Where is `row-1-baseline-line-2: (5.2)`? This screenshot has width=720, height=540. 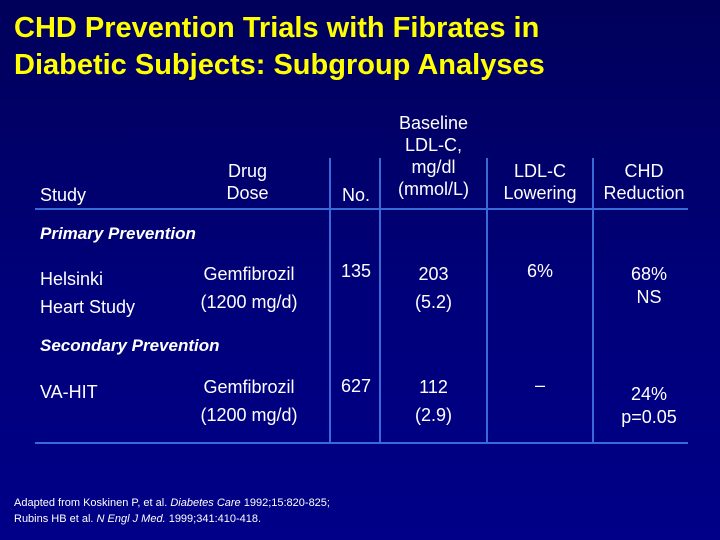 row-1-baseline-line-2: (5.2) is located at coordinates (433, 302).